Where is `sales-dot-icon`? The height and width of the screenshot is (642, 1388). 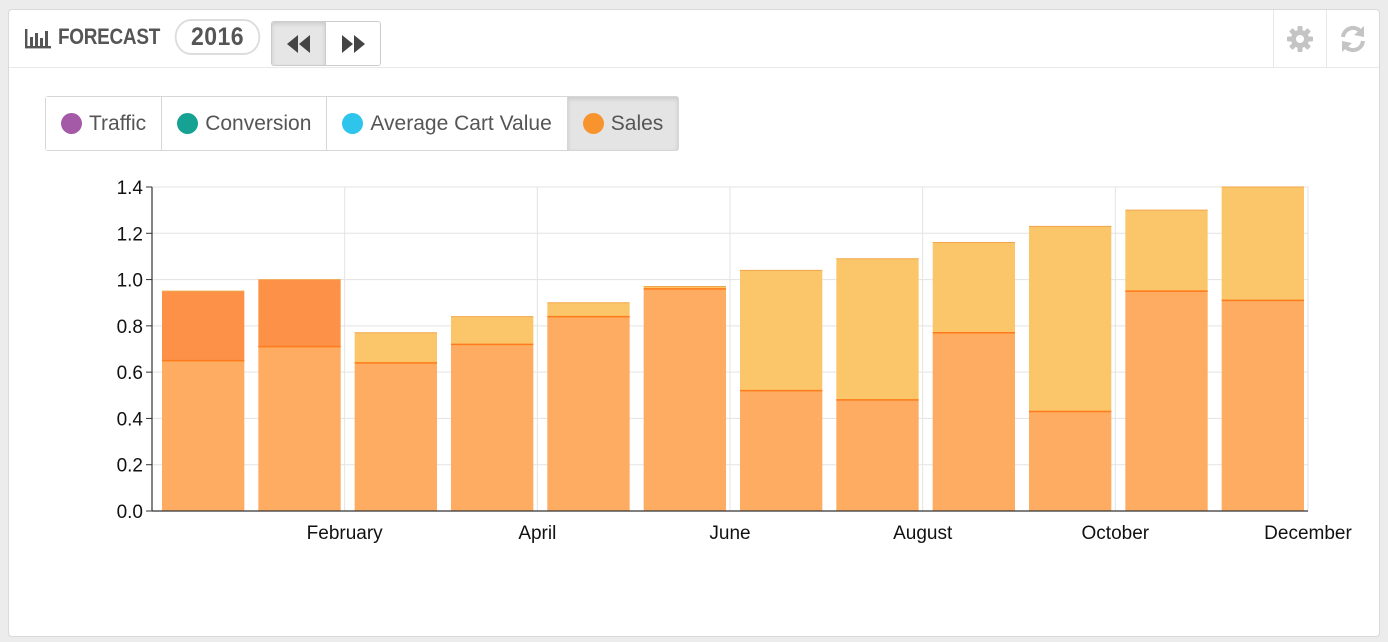
sales-dot-icon is located at coordinates (593, 123).